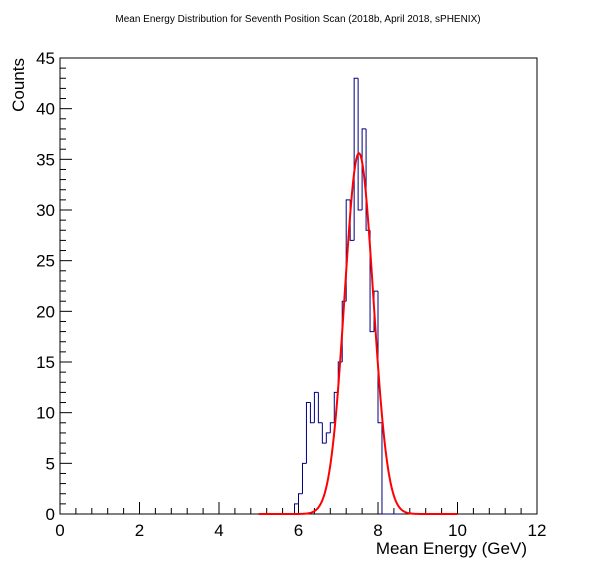  What do you see at coordinates (377, 530) in the screenshot?
I see `x-tick-label: 8` at bounding box center [377, 530].